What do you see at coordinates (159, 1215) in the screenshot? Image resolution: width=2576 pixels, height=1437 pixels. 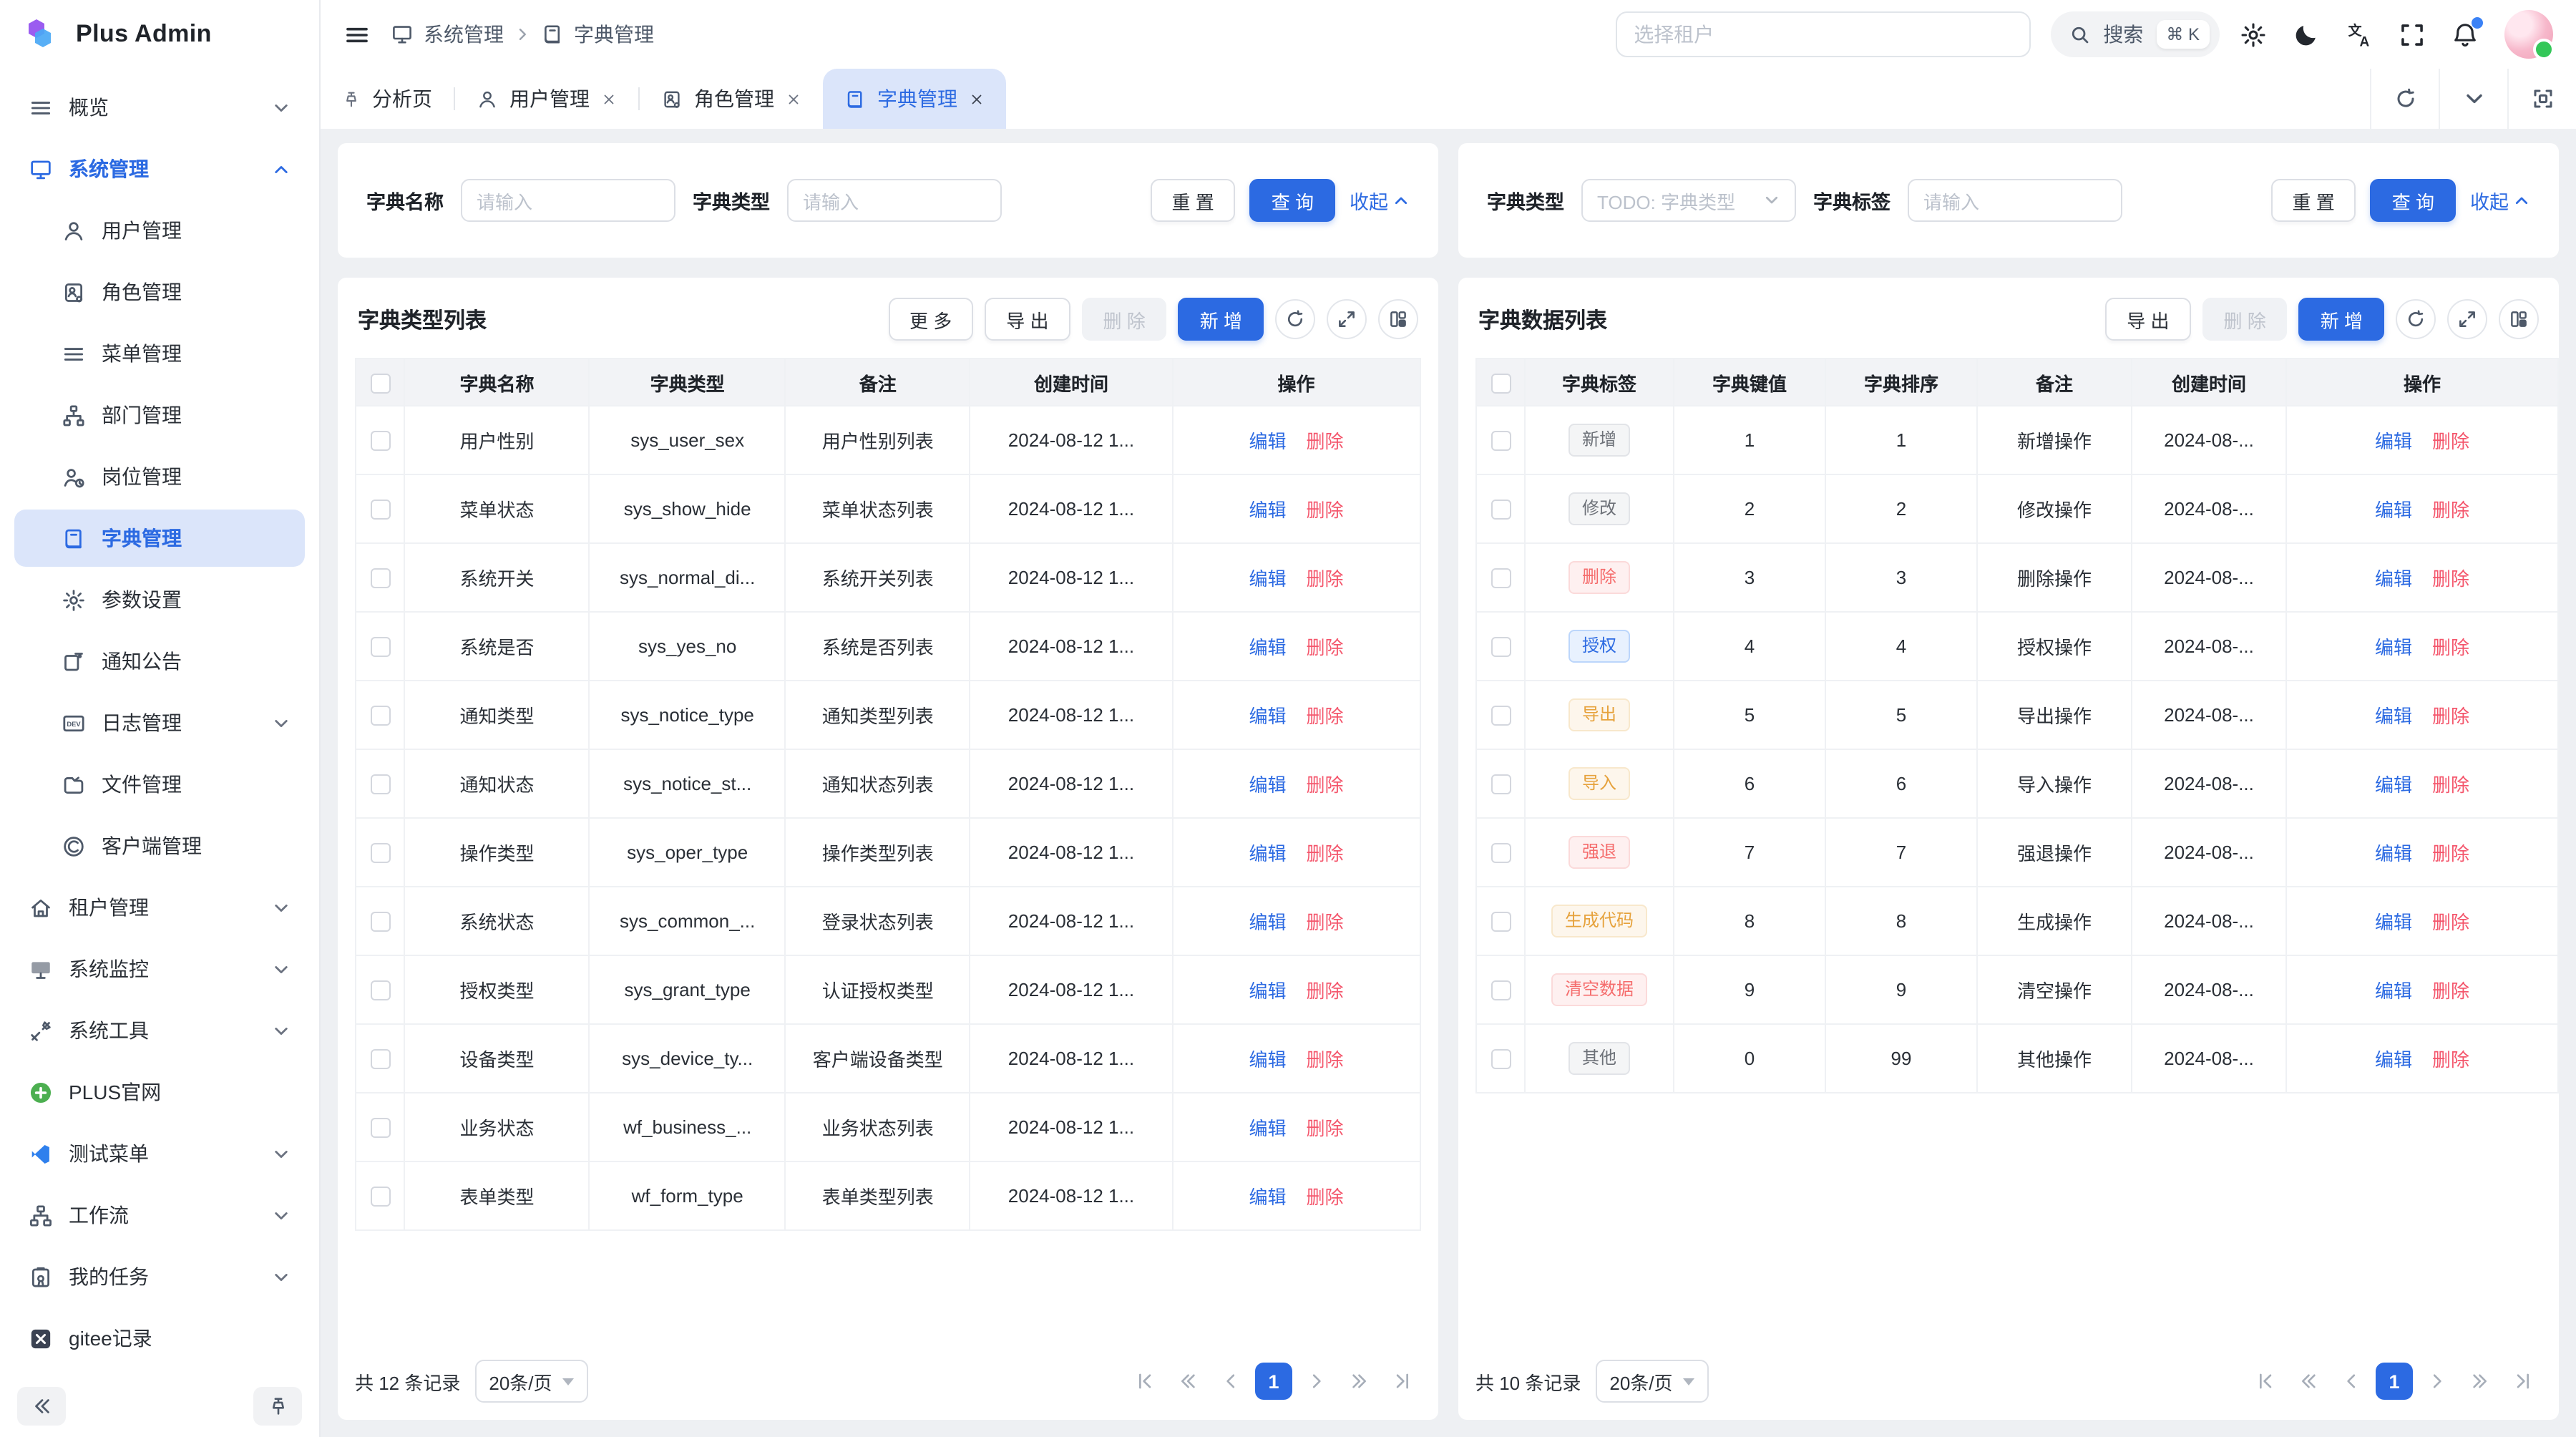 I see `sidebar-item-18: 工作流` at bounding box center [159, 1215].